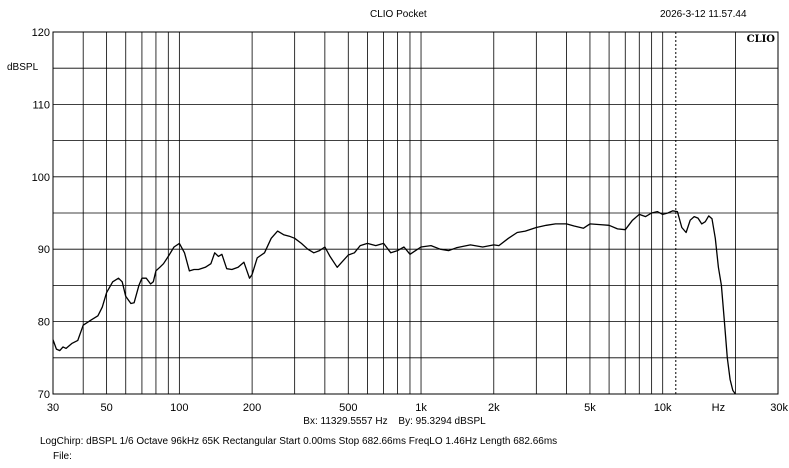  Describe the element at coordinates (761, 39) in the screenshot. I see `clio-logo: CLIO` at that location.